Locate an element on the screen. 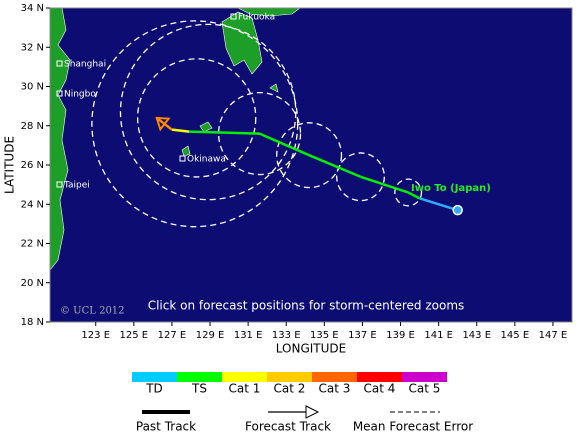 Image resolution: width=580 pixels, height=446 pixels. y-tick-label: 32 N is located at coordinates (32, 47).